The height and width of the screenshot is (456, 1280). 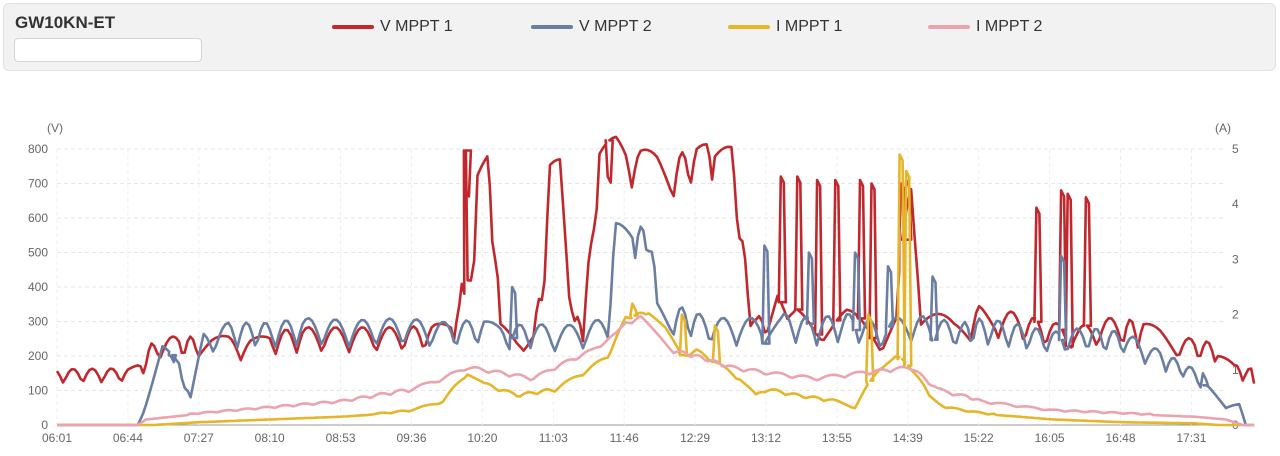 I want to click on y-right-tick-label: 3, so click(x=1235, y=259).